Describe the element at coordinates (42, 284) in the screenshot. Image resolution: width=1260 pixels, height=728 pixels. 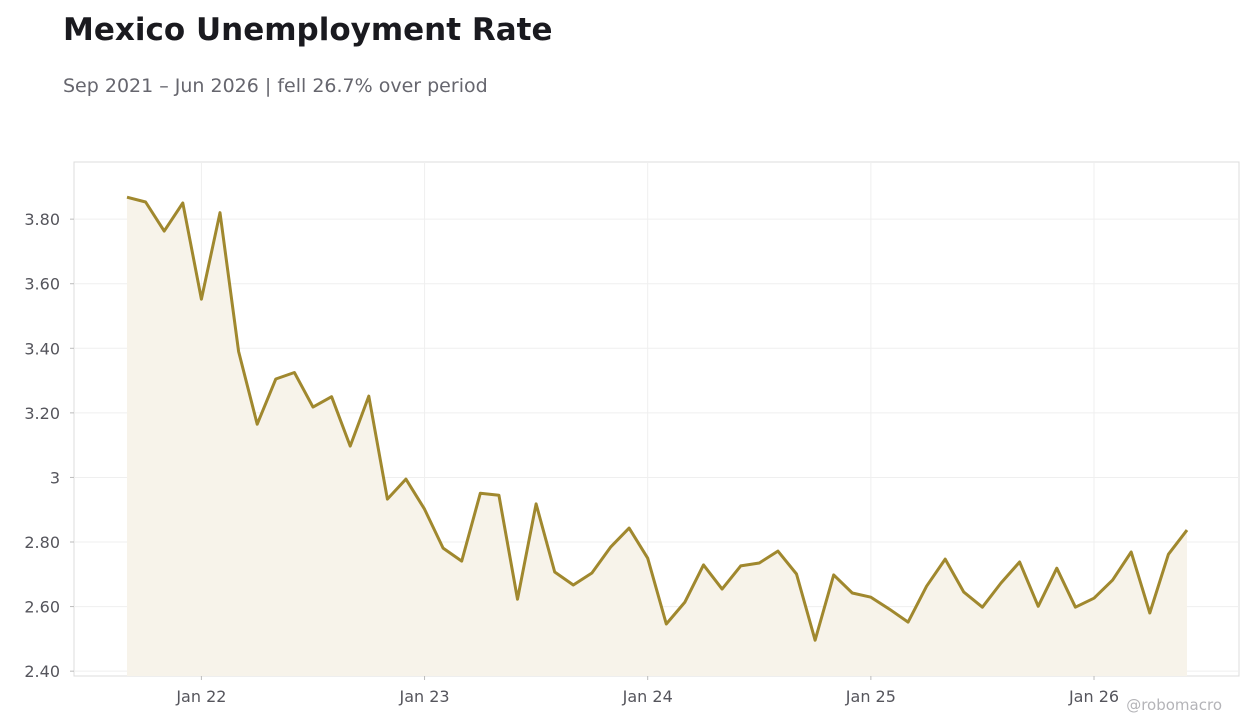
I see `y-tick-label: 3.60` at that location.